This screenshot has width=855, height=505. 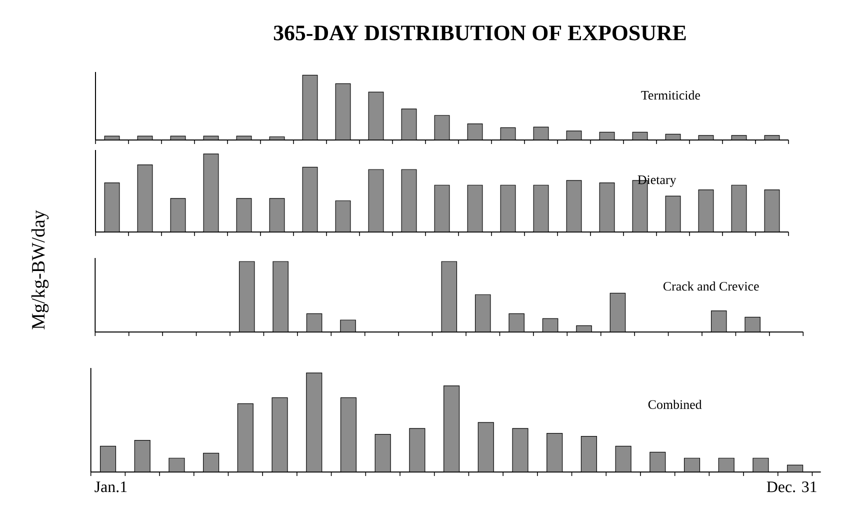 I want to click on text: Dec. 31, so click(x=791, y=487).